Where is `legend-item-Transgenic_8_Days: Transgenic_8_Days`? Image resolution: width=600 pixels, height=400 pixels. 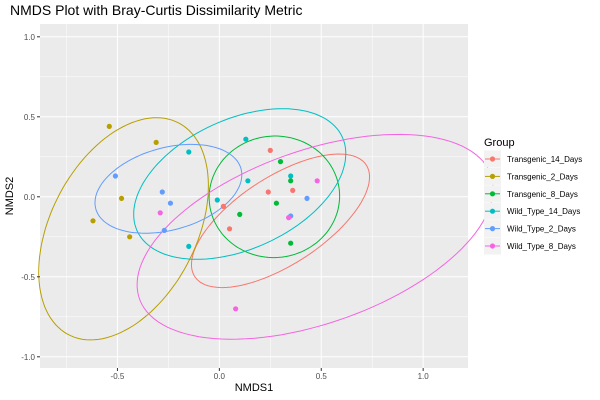 legend-item-Transgenic_8_Days: Transgenic_8_Days is located at coordinates (531, 194).